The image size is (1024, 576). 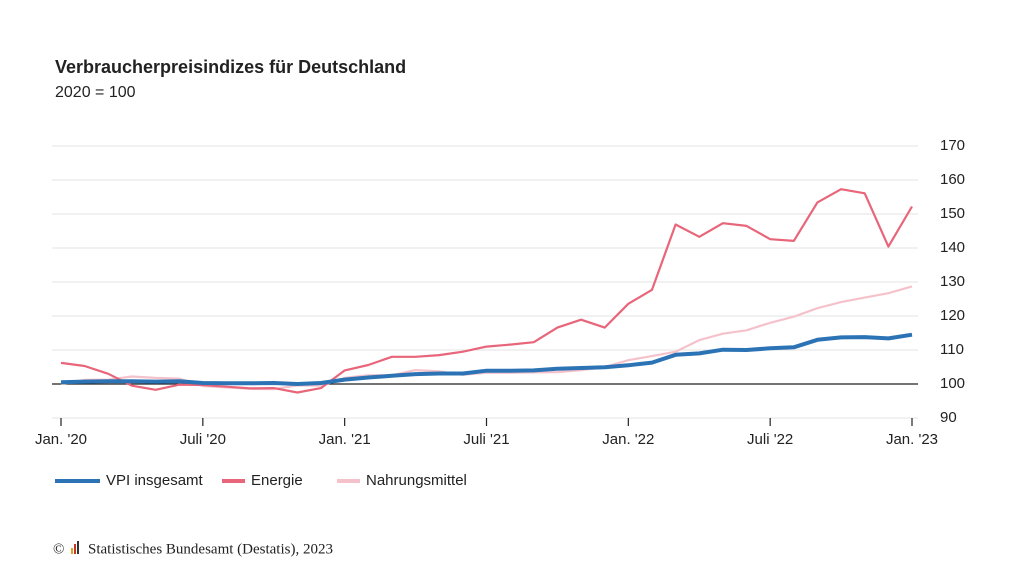 I want to click on y-tick-label: 150, so click(x=952, y=213).